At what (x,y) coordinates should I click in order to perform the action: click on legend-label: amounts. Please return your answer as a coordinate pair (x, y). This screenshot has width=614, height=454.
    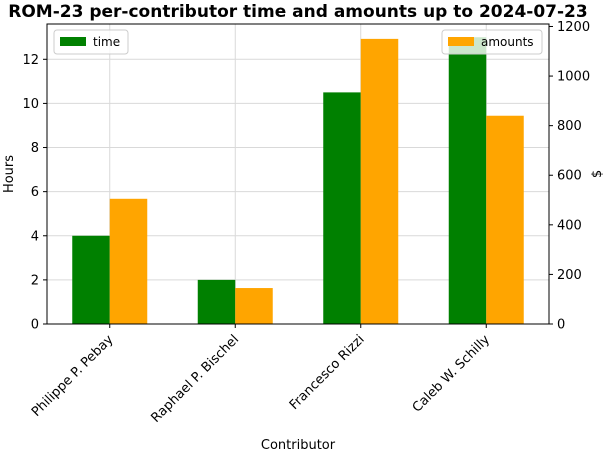
    Looking at the image, I should click on (507, 42).